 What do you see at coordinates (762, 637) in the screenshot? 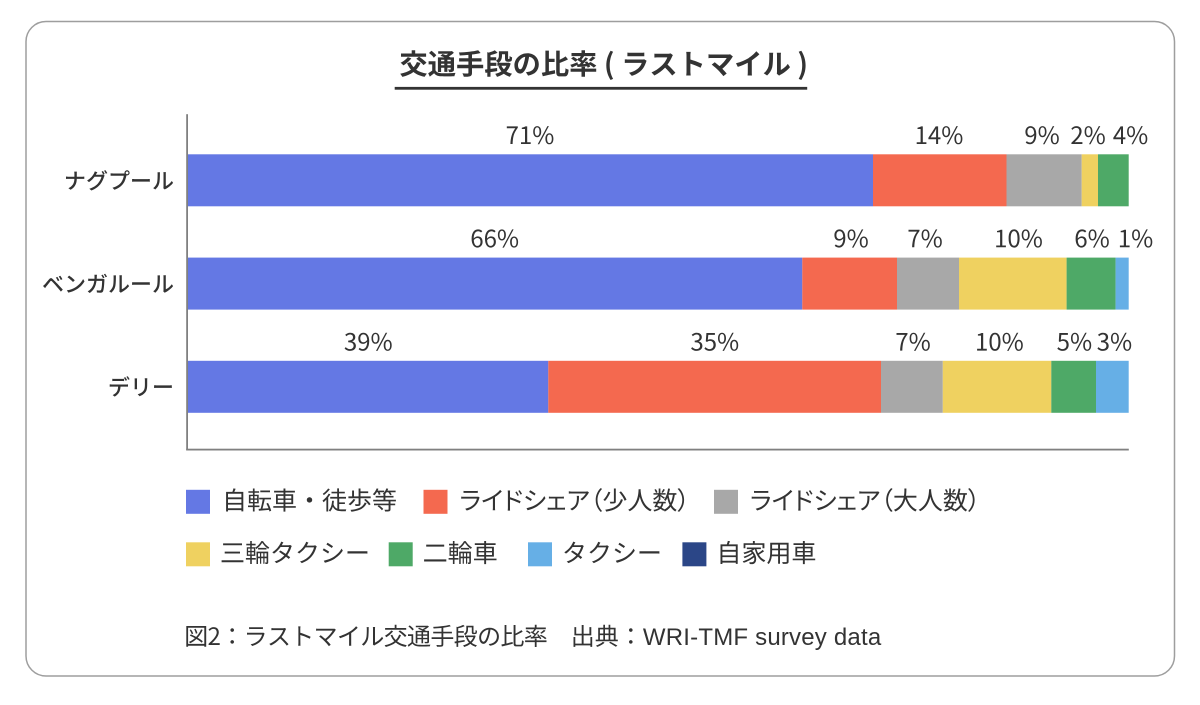
I see `svg-text: WRI-TMF survey data` at bounding box center [762, 637].